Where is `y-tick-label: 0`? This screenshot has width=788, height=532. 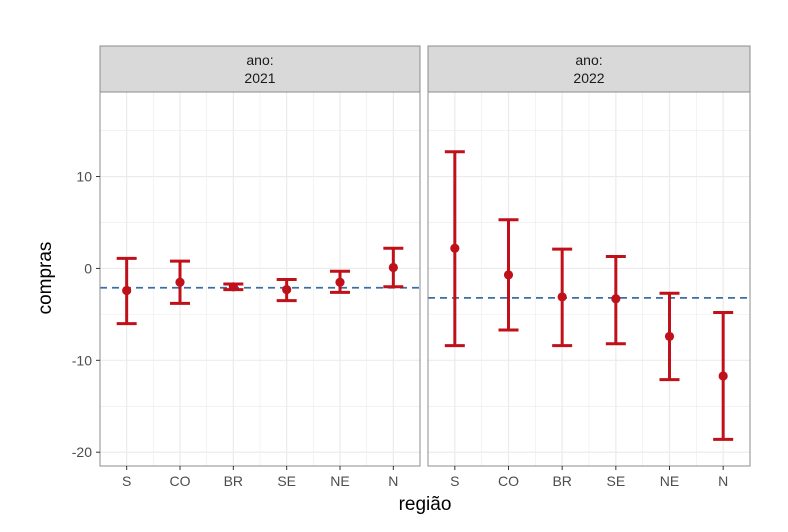 y-tick-label: 0 is located at coordinates (88, 268).